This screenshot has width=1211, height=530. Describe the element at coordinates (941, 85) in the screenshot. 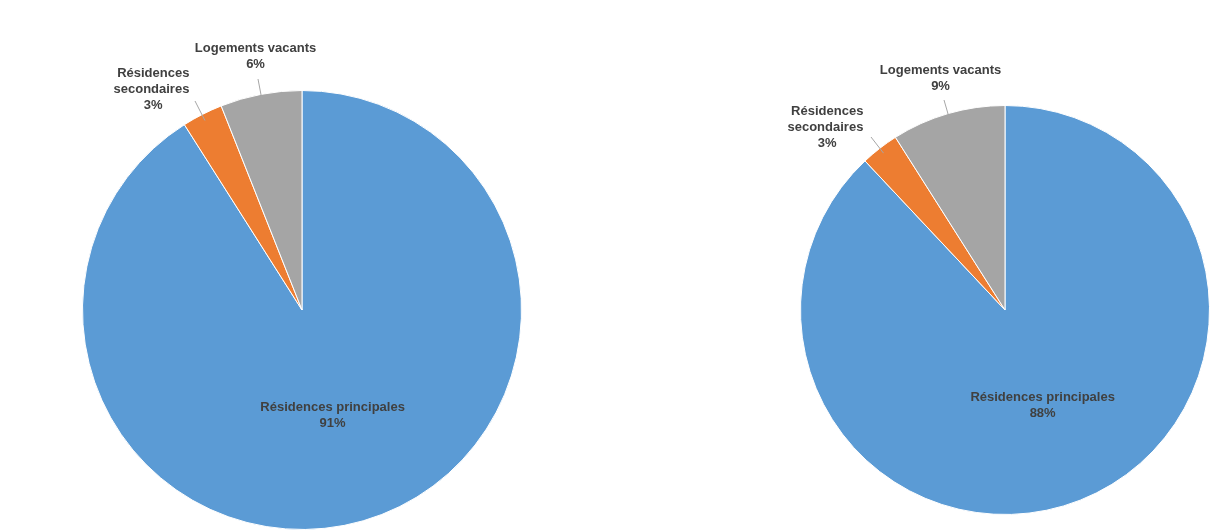

I see `data-label: 9%` at that location.